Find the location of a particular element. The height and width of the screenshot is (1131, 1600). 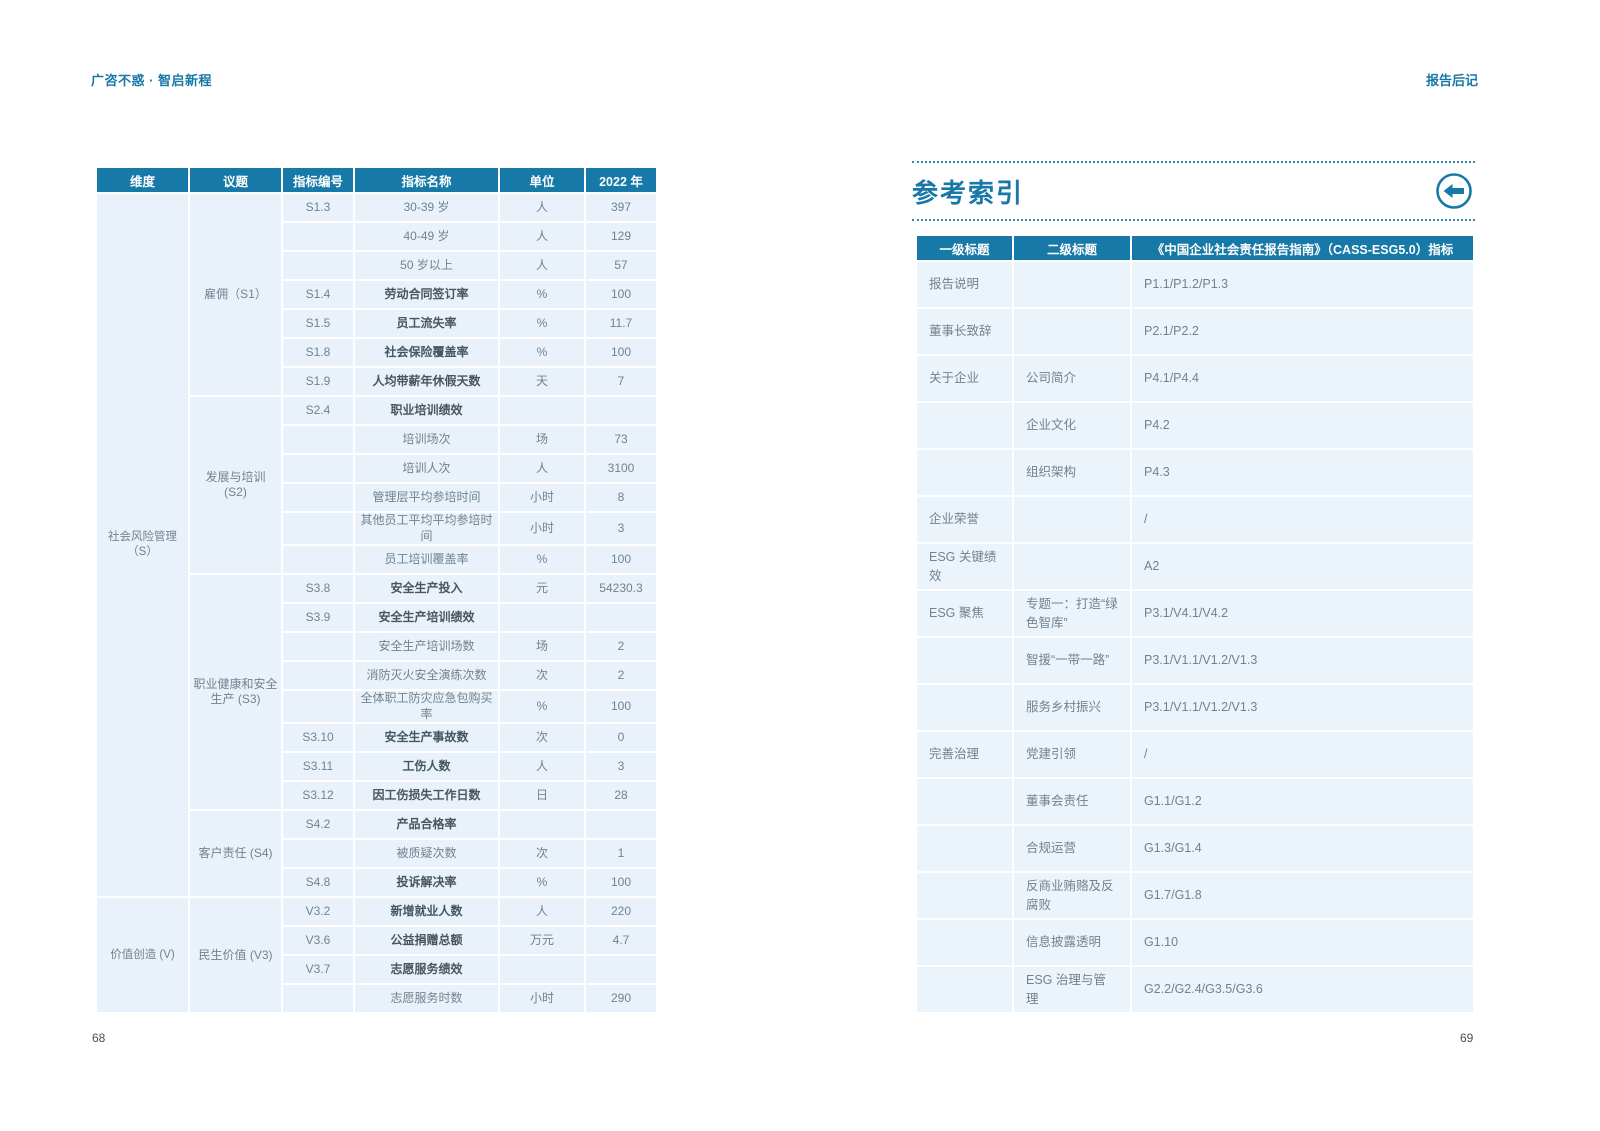

col-header-name: 指标名称 is located at coordinates (426, 180).